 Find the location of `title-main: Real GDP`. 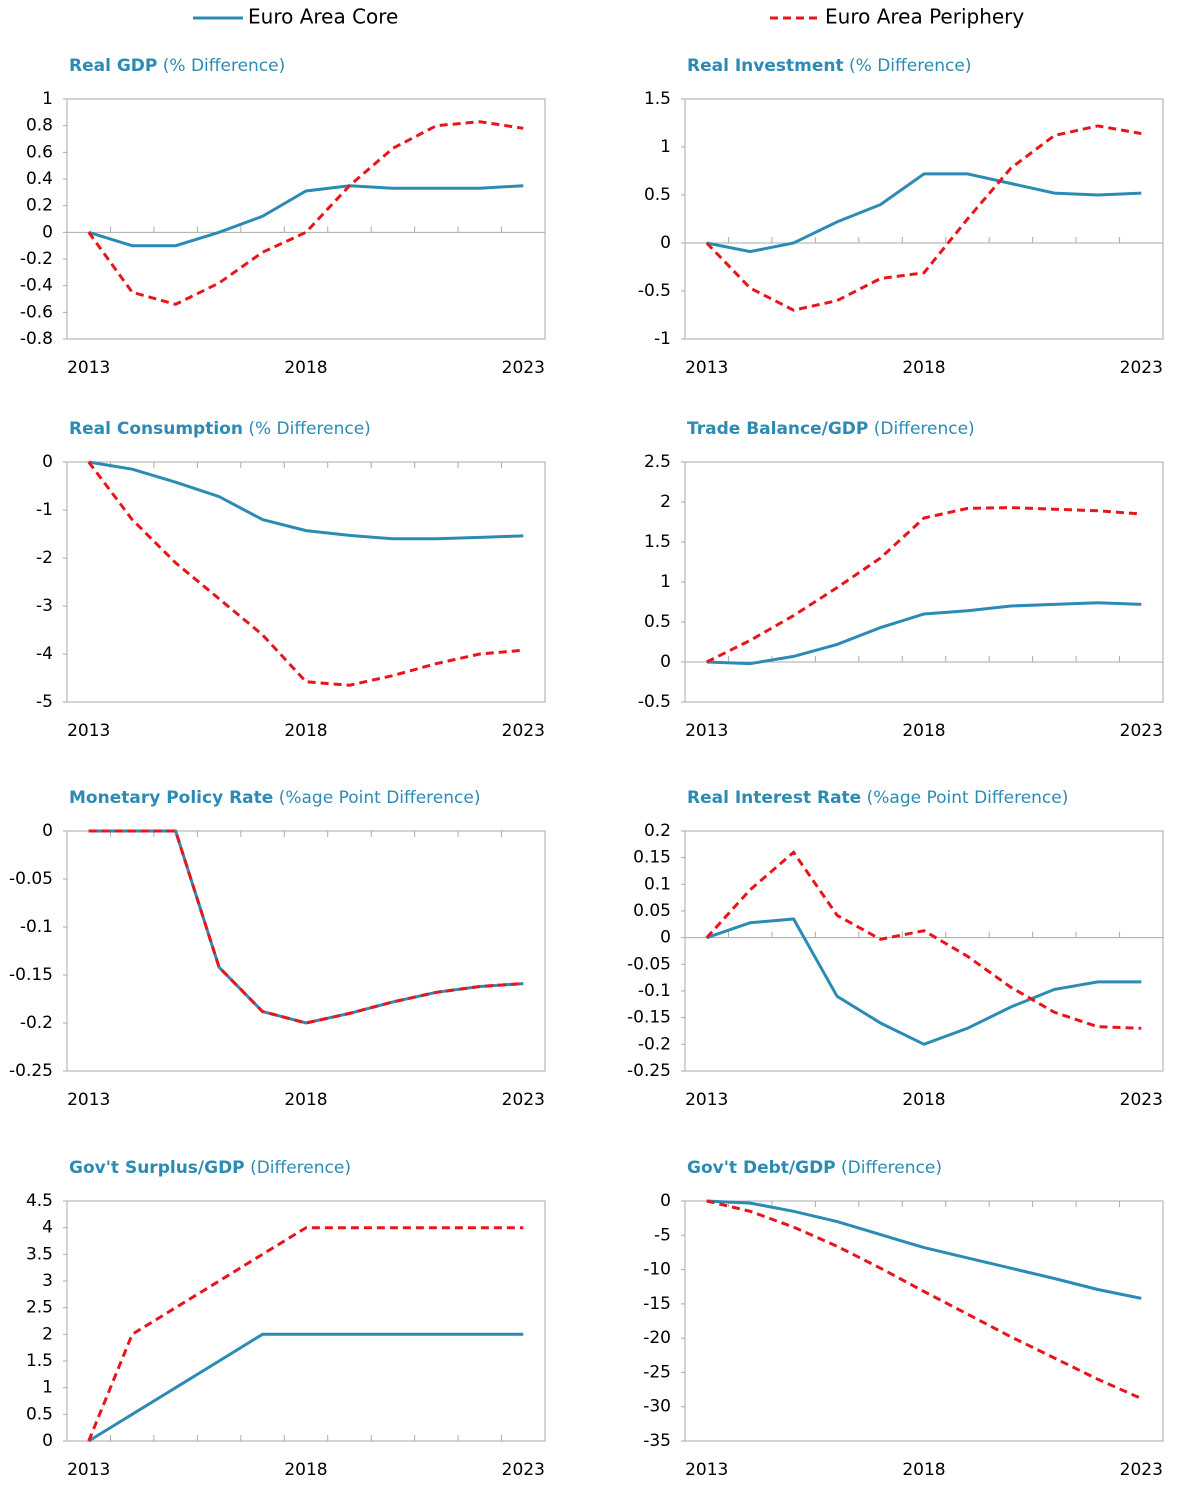

title-main: Real GDP is located at coordinates (113, 66).